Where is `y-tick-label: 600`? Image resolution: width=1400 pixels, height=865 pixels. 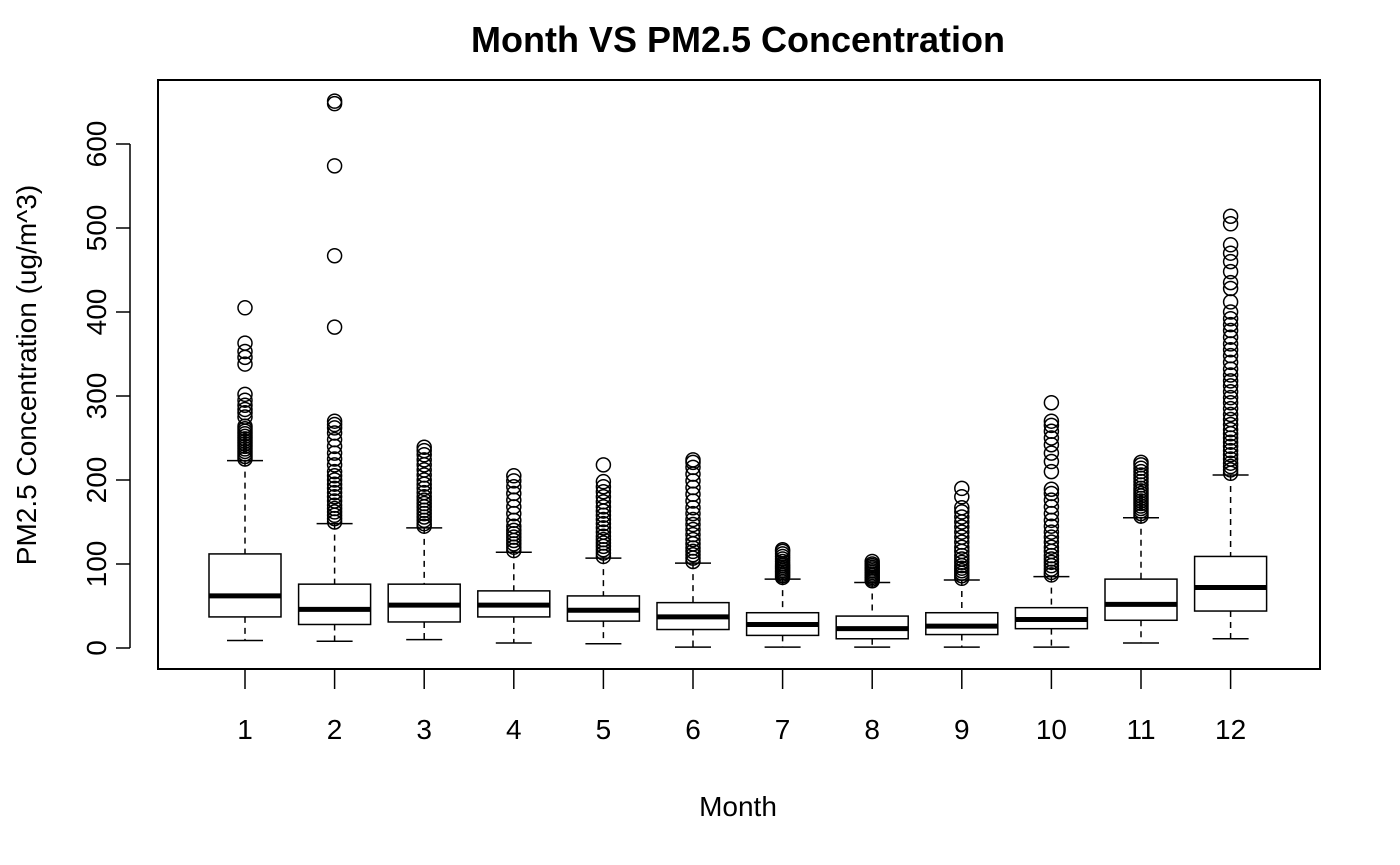
y-tick-label: 600 is located at coordinates (96, 144).